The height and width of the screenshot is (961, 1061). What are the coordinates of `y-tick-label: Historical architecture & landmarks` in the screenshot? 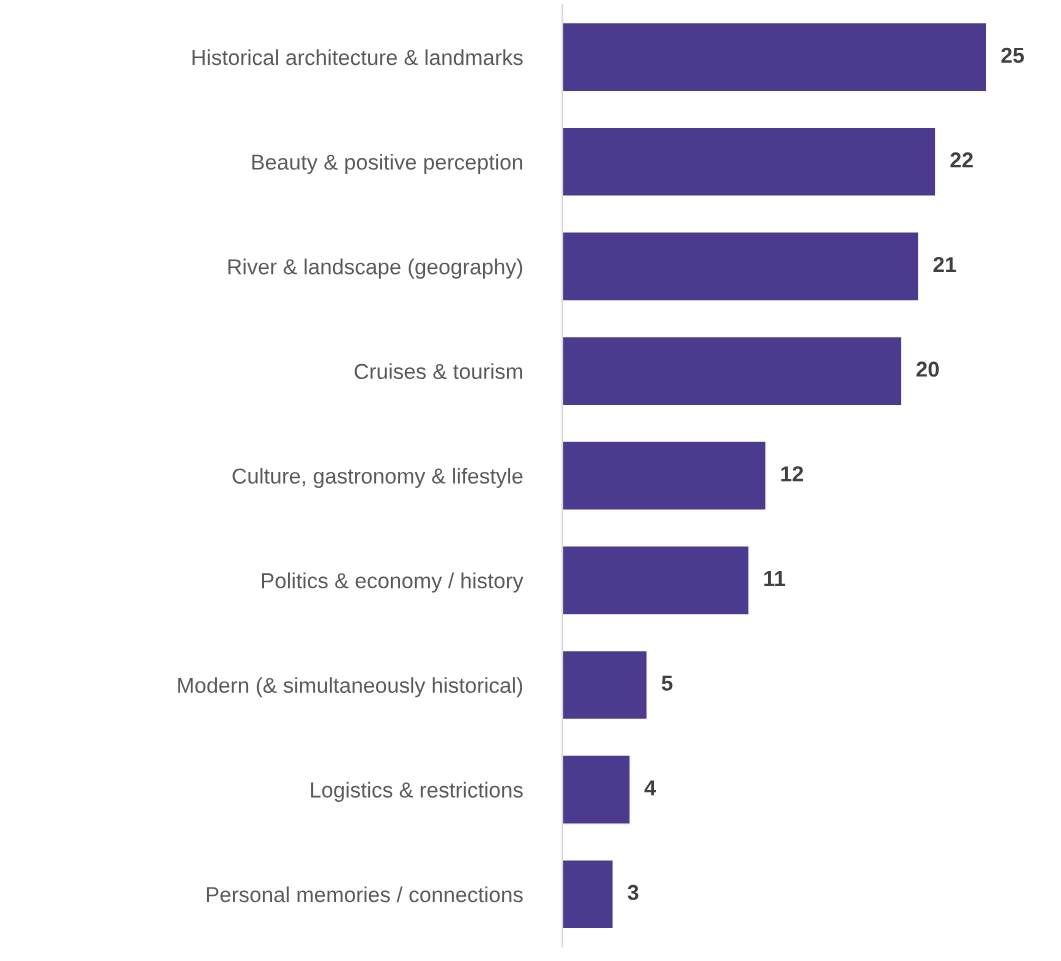 It's located at (357, 57).